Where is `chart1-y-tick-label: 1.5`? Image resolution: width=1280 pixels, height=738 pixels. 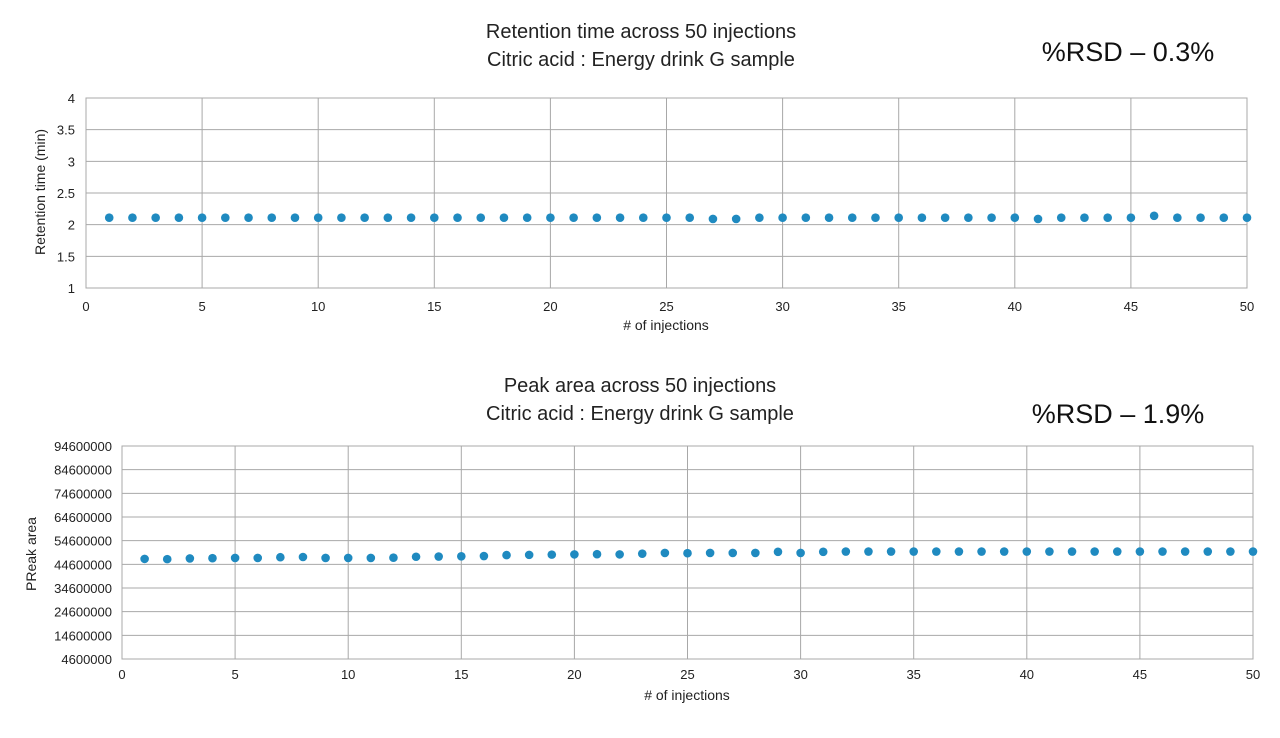
chart1-y-tick-label: 1.5 is located at coordinates (66, 256).